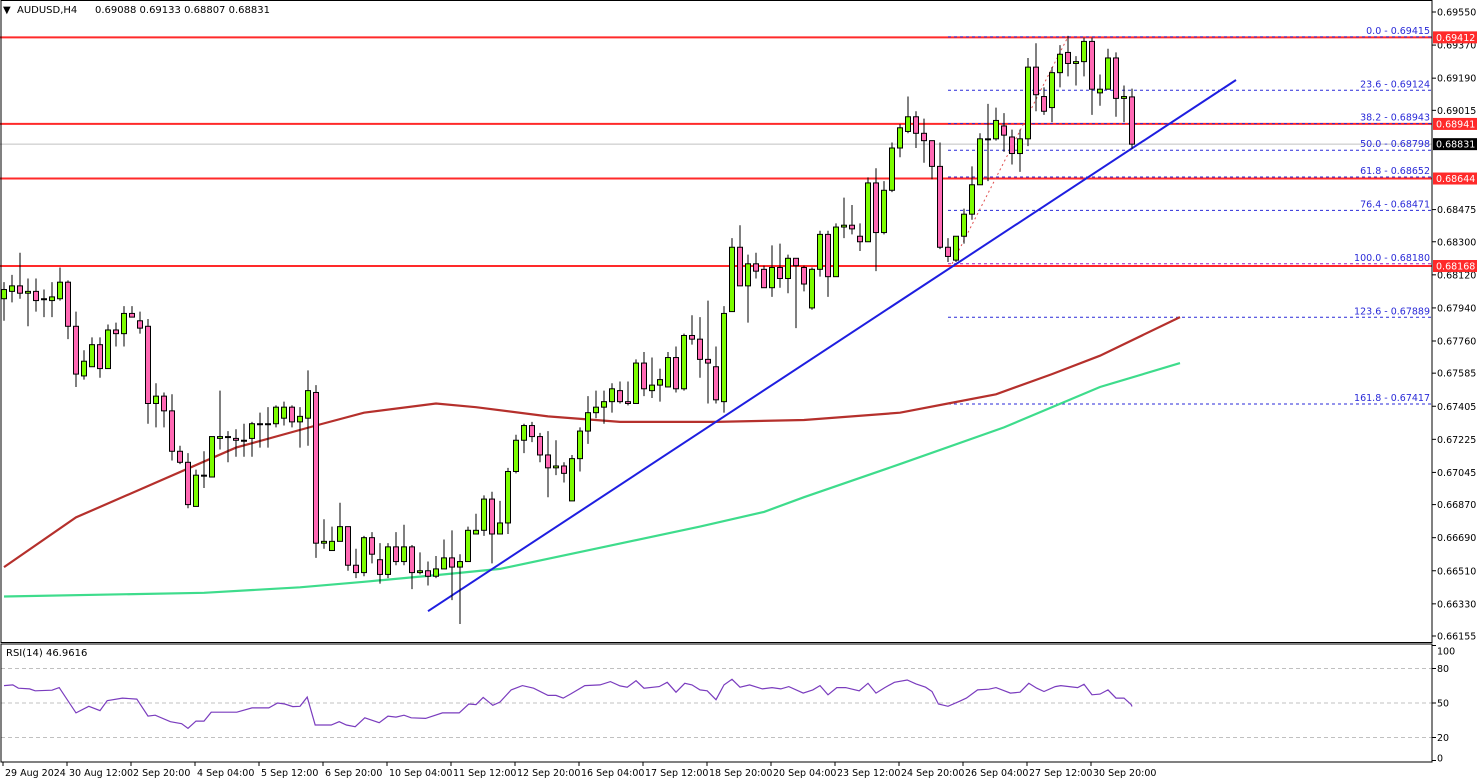  Describe the element at coordinates (1124, 773) in the screenshot. I see `time-tick-label: 30 Sep 20:00` at that location.